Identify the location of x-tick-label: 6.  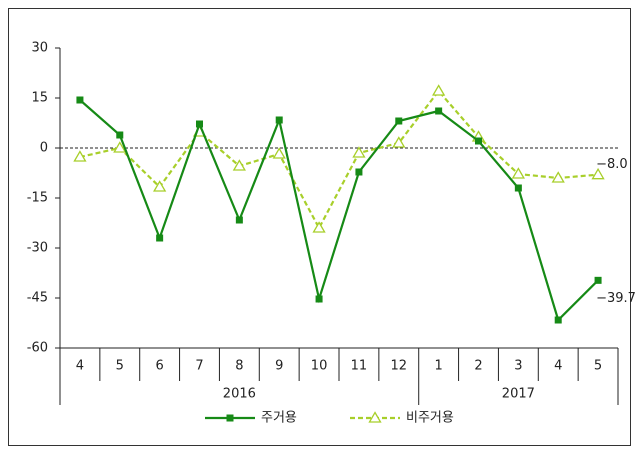
(160, 366).